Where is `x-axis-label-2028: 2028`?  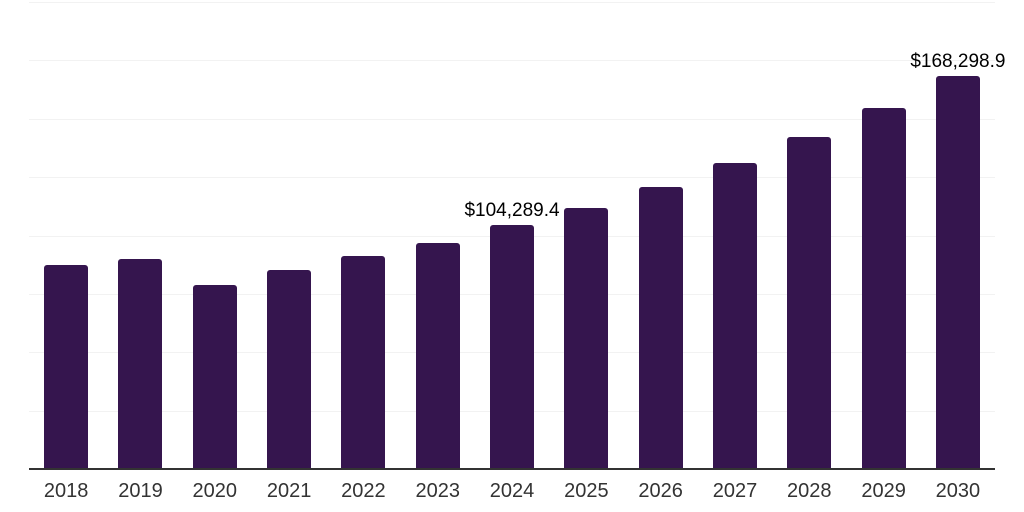
x-axis-label-2028: 2028 is located at coordinates (809, 491).